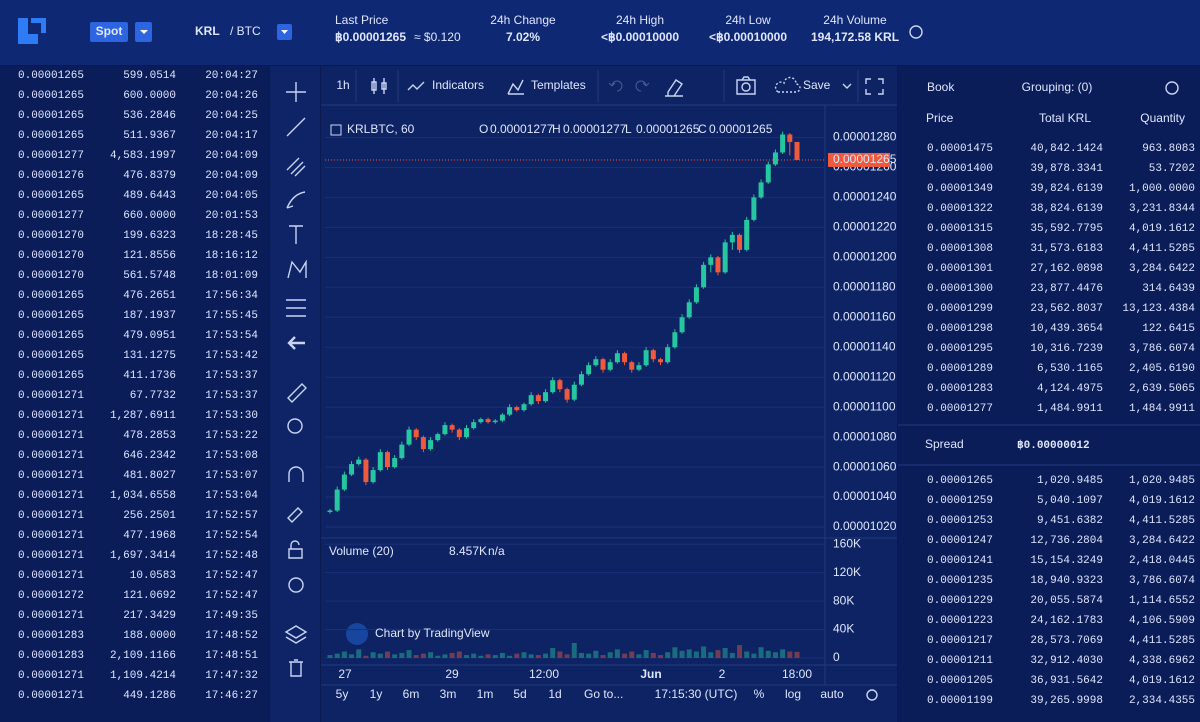 The height and width of the screenshot is (722, 1200). What do you see at coordinates (1172, 88) in the screenshot?
I see `book-settings-icon` at bounding box center [1172, 88].